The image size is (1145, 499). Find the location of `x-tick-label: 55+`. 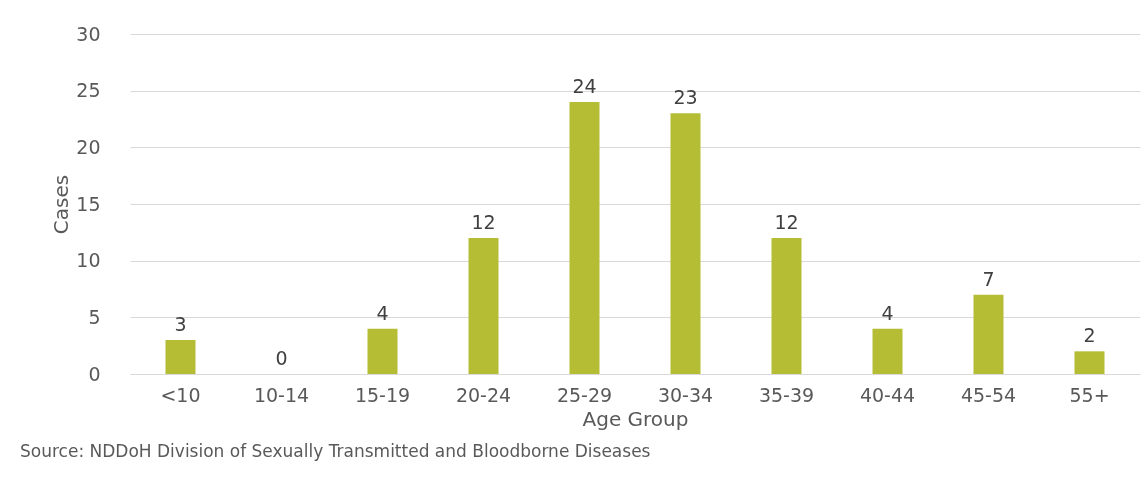

x-tick-label: 55+ is located at coordinates (1089, 394).